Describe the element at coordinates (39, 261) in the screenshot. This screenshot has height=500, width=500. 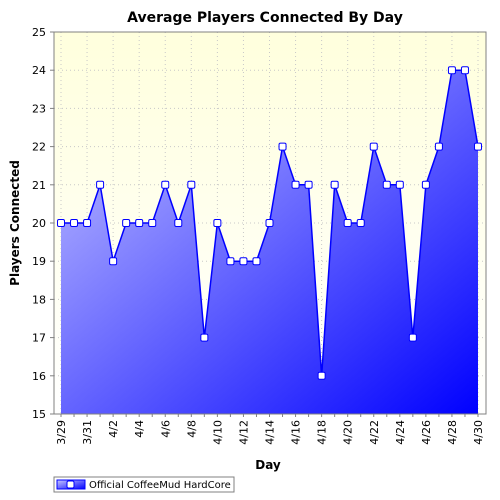
I see `y-tick-label: 19` at that location.